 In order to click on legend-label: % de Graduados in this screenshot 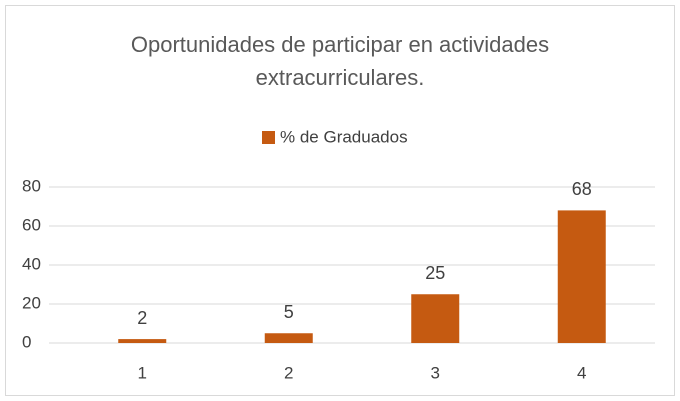, I will do `click(344, 136)`.